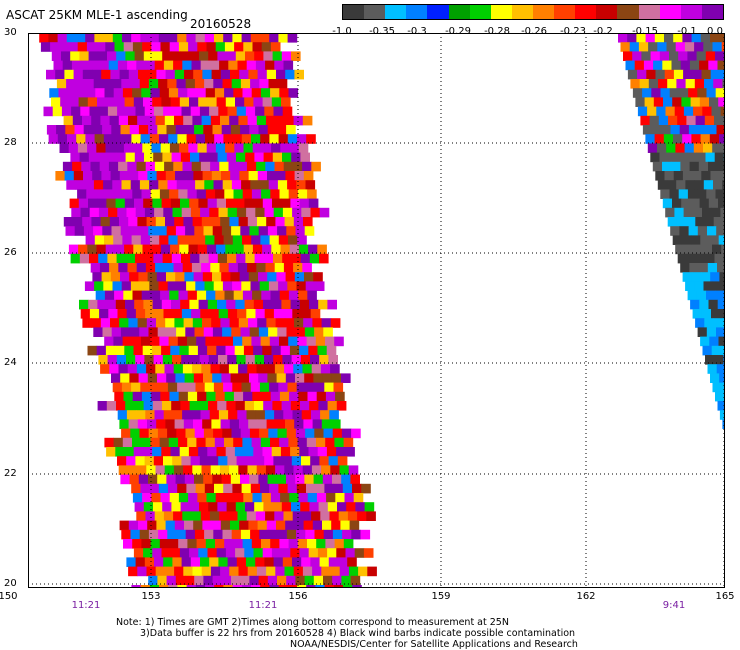 The image size is (740, 650). I want to click on color-scale-label: -0.15, so click(645, 31).